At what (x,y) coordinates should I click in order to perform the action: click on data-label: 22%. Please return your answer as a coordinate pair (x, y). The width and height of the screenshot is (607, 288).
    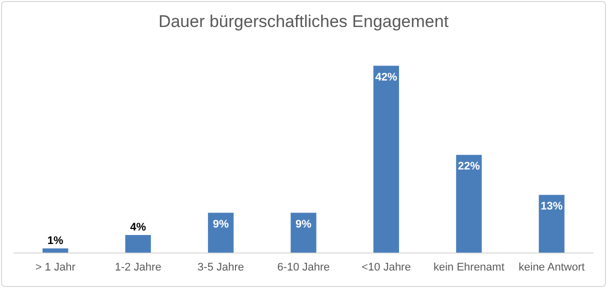
    Looking at the image, I should click on (469, 166).